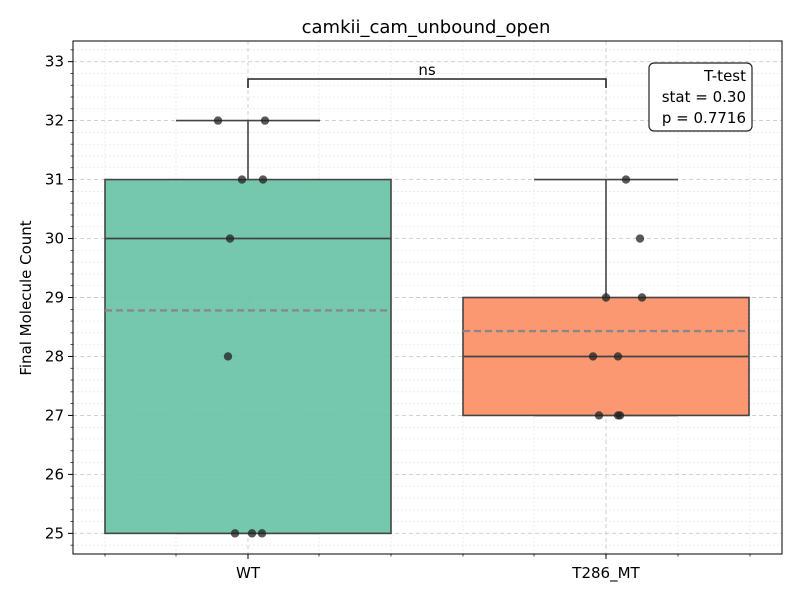 The height and width of the screenshot is (600, 800). What do you see at coordinates (54, 121) in the screenshot?
I see `y-tick-label: 32` at bounding box center [54, 121].